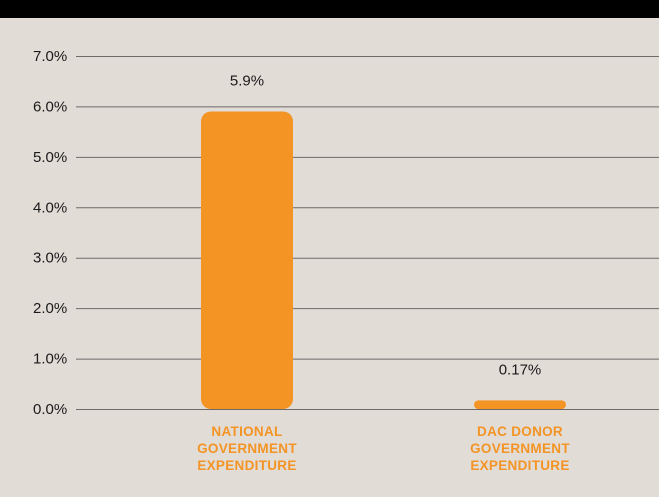 Image resolution: width=659 pixels, height=497 pixels. What do you see at coordinates (246, 431) in the screenshot?
I see `category-label-line: NATIONAL` at bounding box center [246, 431].